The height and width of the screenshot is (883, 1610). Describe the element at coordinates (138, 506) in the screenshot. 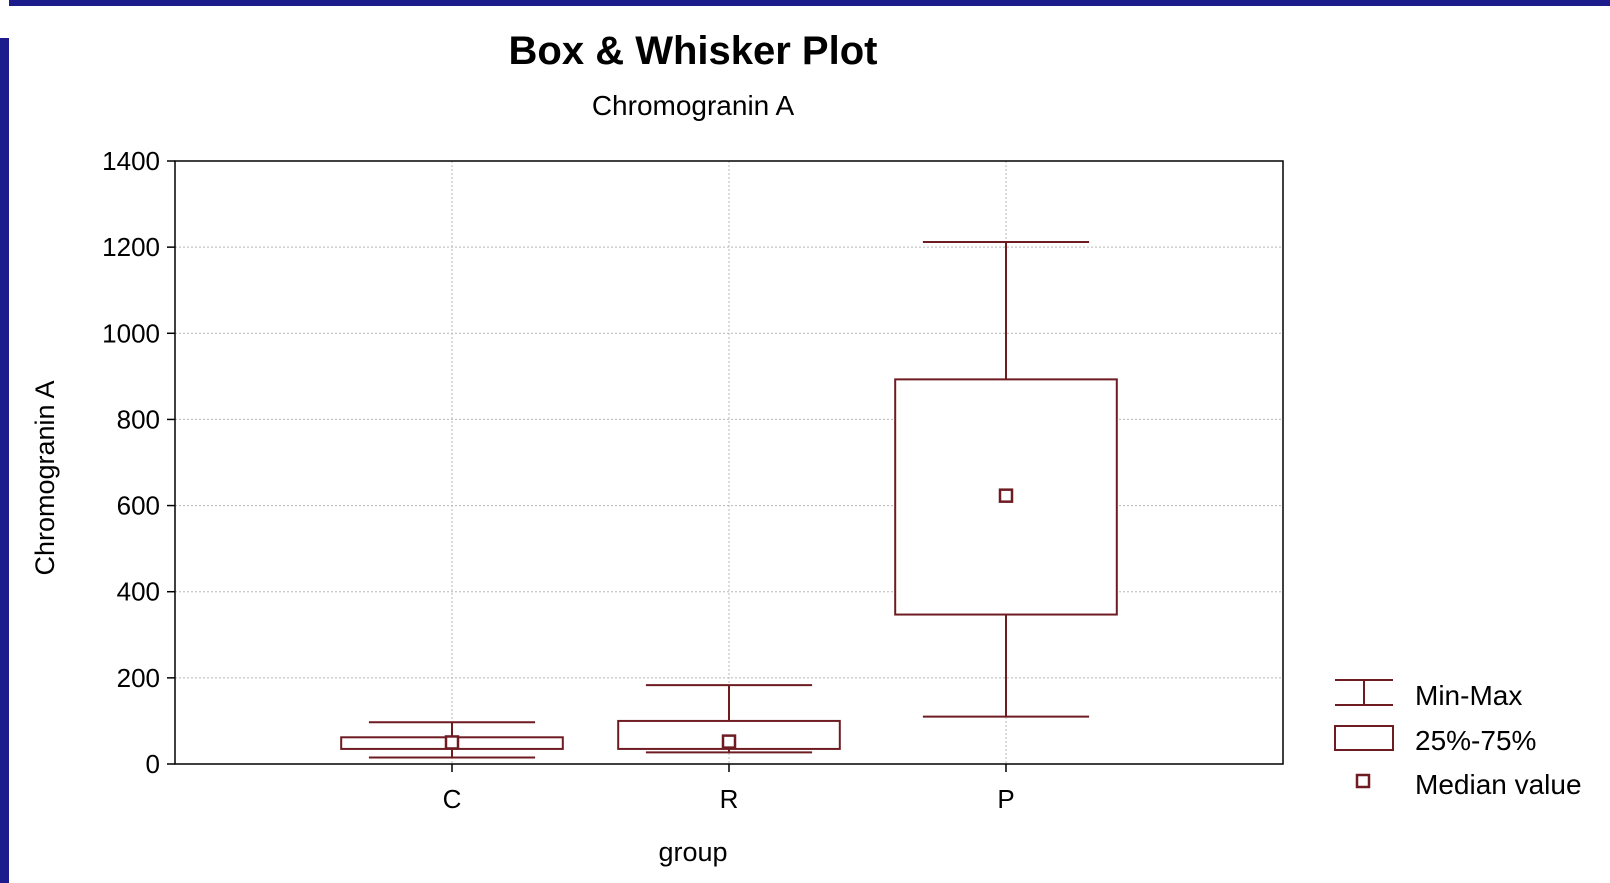

I see `y-tick-label-3: 600` at that location.